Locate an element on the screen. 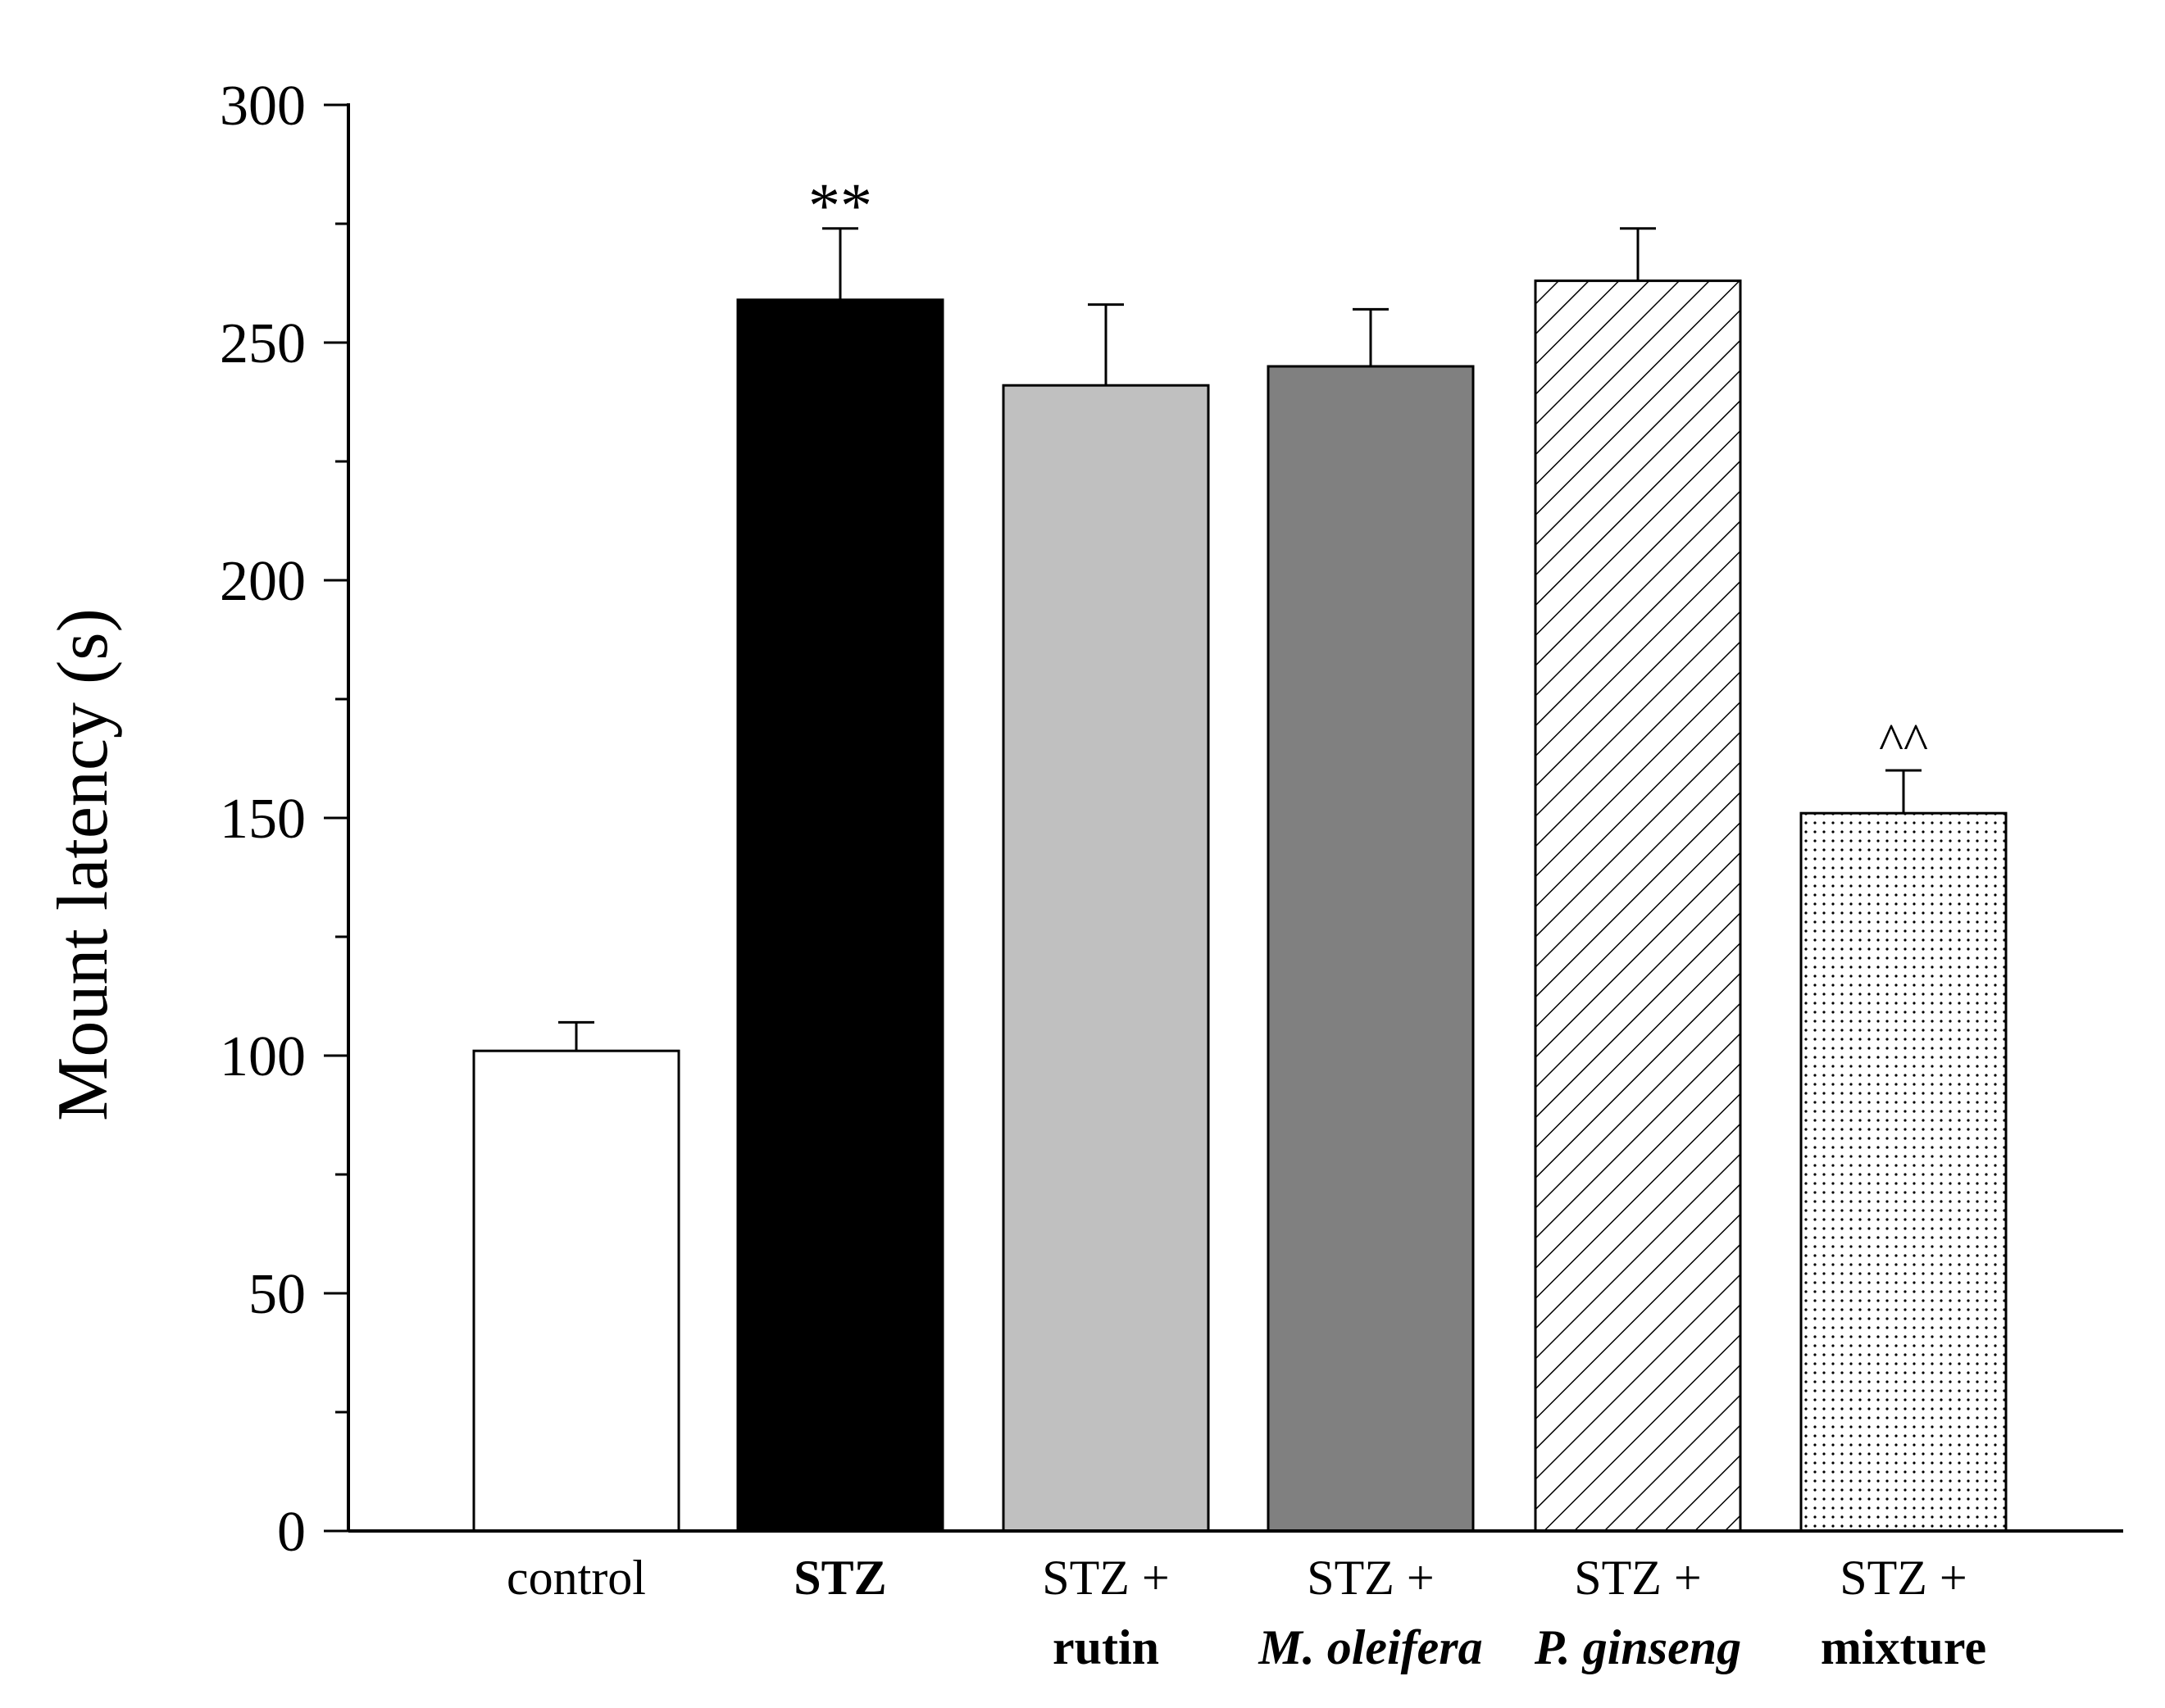 Image resolution: width=2165 pixels, height=1708 pixels. y-tick-label: 250 is located at coordinates (263, 343).